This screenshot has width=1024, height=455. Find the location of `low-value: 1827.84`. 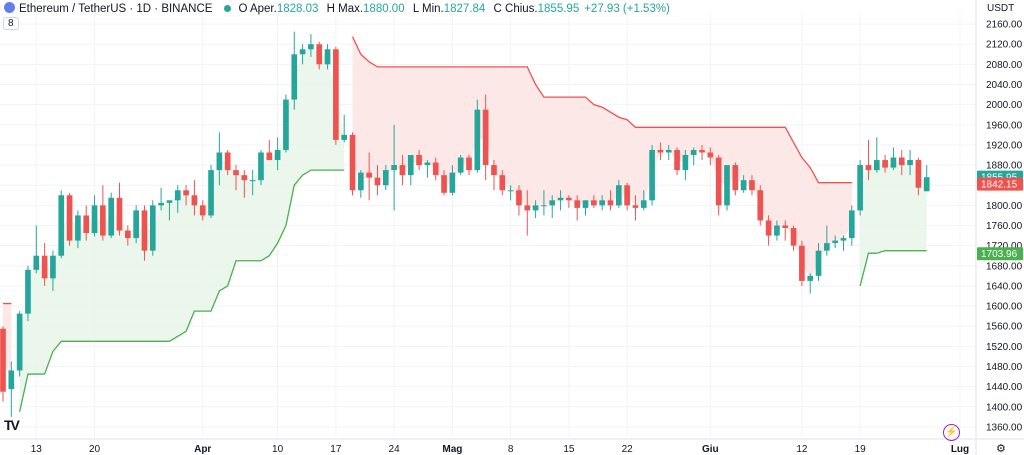

low-value: 1827.84 is located at coordinates (464, 9).